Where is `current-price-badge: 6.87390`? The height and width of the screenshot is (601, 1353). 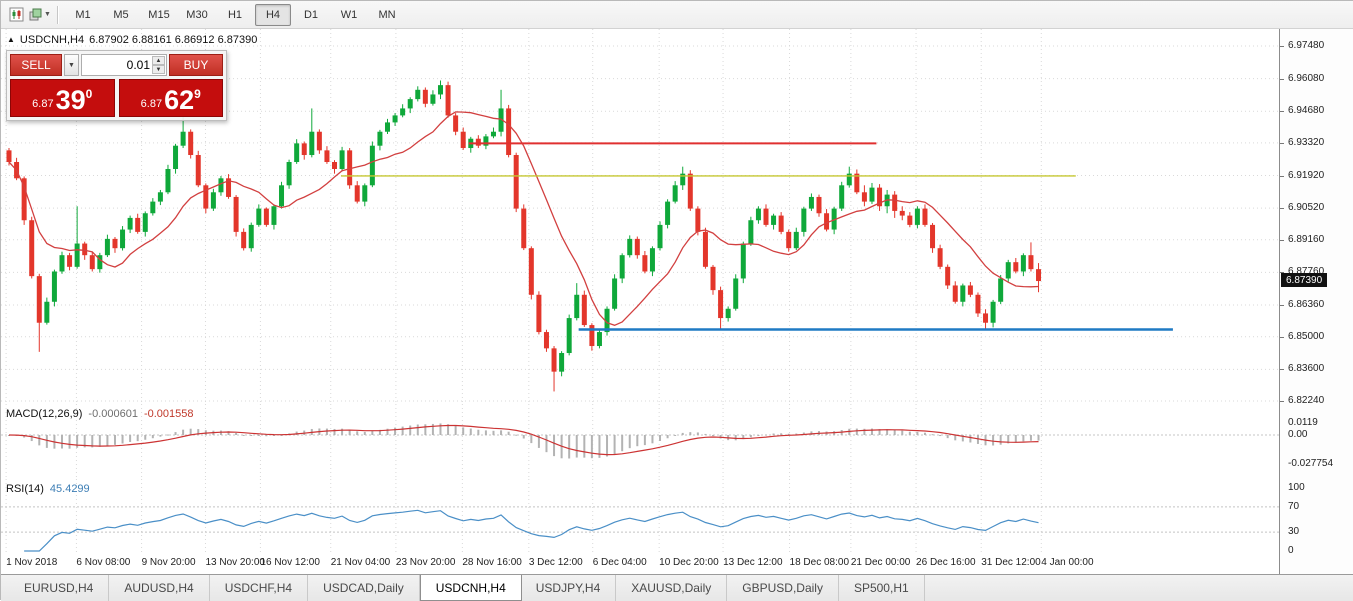 current-price-badge: 6.87390 is located at coordinates (1304, 280).